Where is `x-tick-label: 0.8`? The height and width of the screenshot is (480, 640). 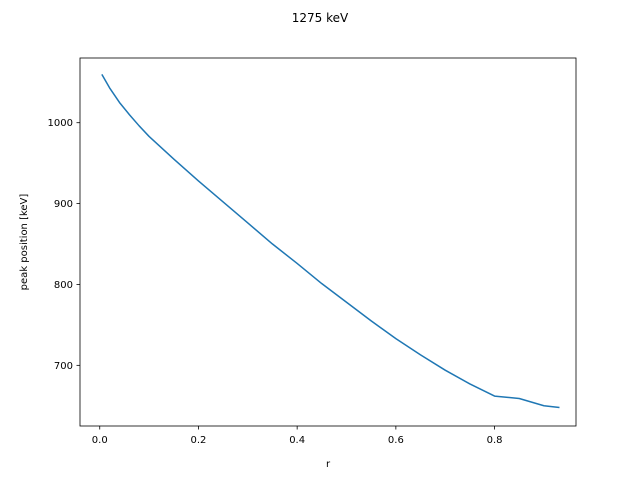
x-tick-label: 0.8 is located at coordinates (495, 440).